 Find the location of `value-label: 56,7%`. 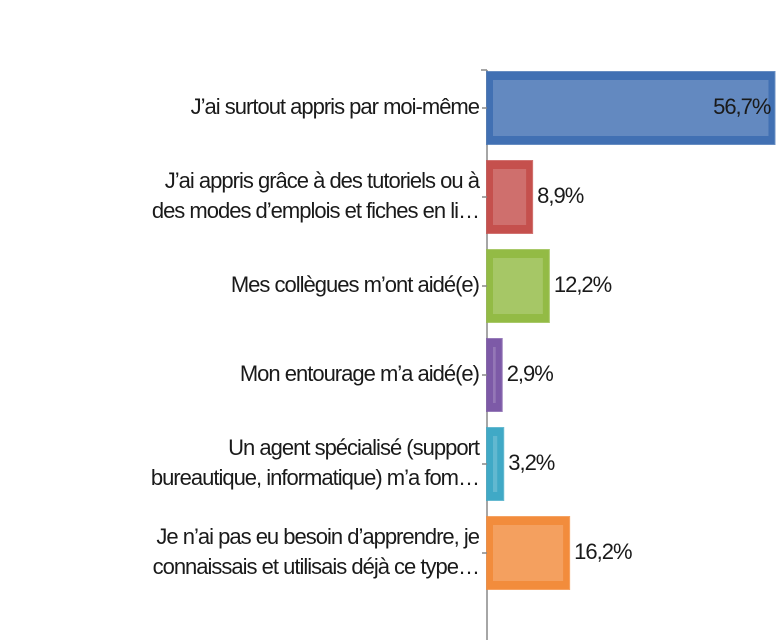

value-label: 56,7% is located at coordinates (742, 106).